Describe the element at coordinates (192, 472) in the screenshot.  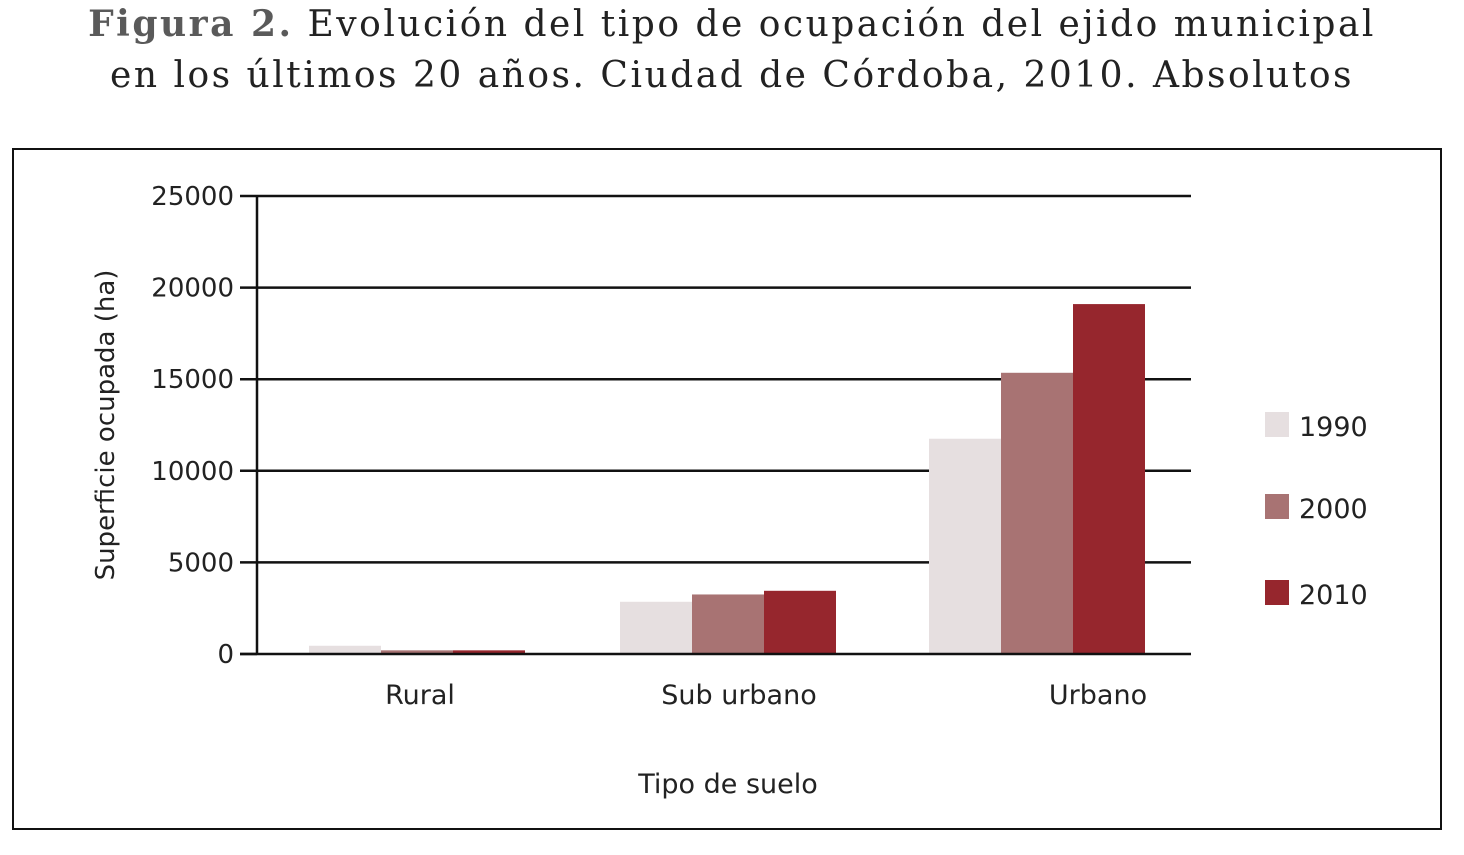
I see `y-tick-label: 10000` at that location.